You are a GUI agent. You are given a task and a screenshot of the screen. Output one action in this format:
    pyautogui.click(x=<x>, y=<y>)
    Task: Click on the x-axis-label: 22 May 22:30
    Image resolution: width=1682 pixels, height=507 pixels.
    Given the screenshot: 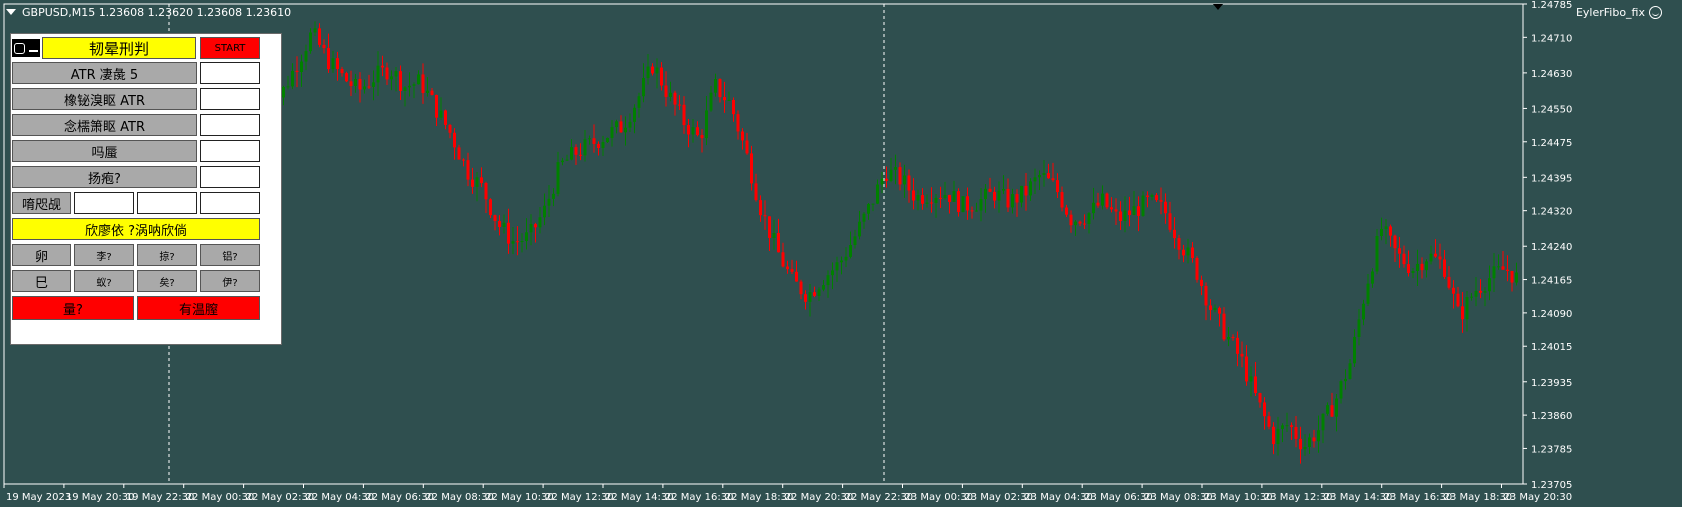 What is the action you would take?
    pyautogui.click(x=879, y=497)
    